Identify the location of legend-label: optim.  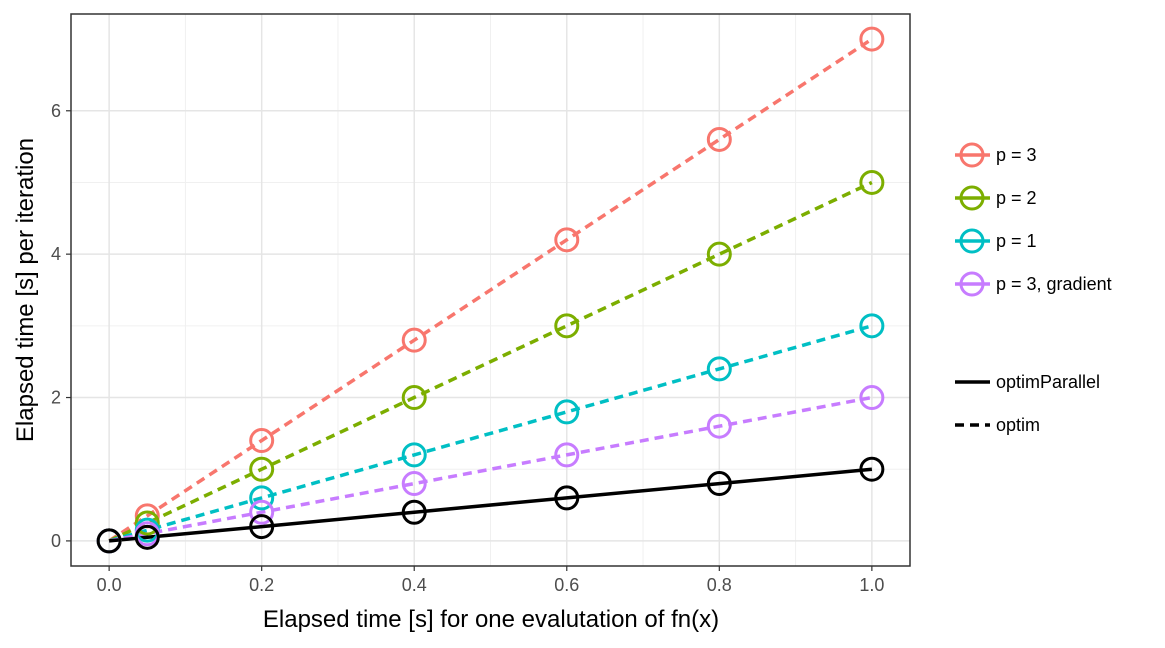
(1018, 425).